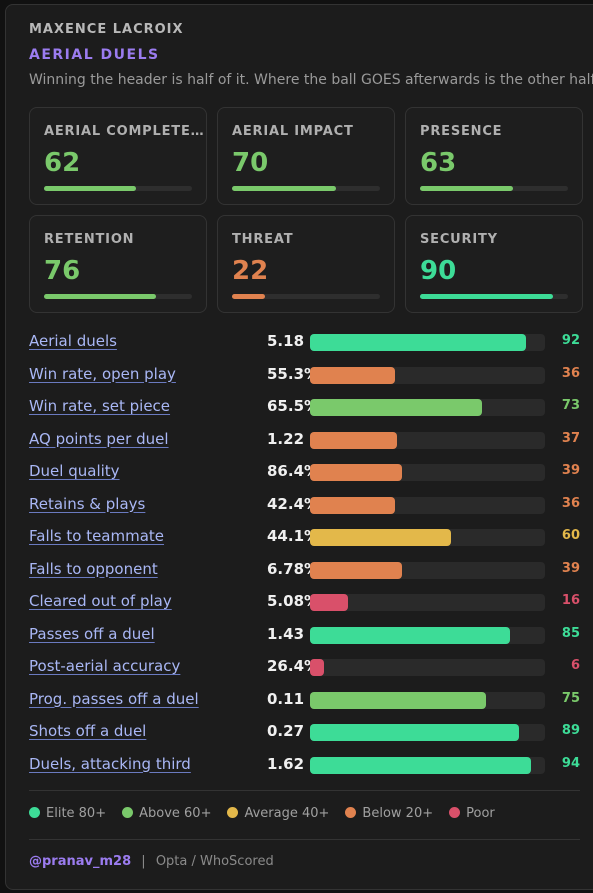  Describe the element at coordinates (570, 438) in the screenshot. I see `stat-percentile: 37` at that location.